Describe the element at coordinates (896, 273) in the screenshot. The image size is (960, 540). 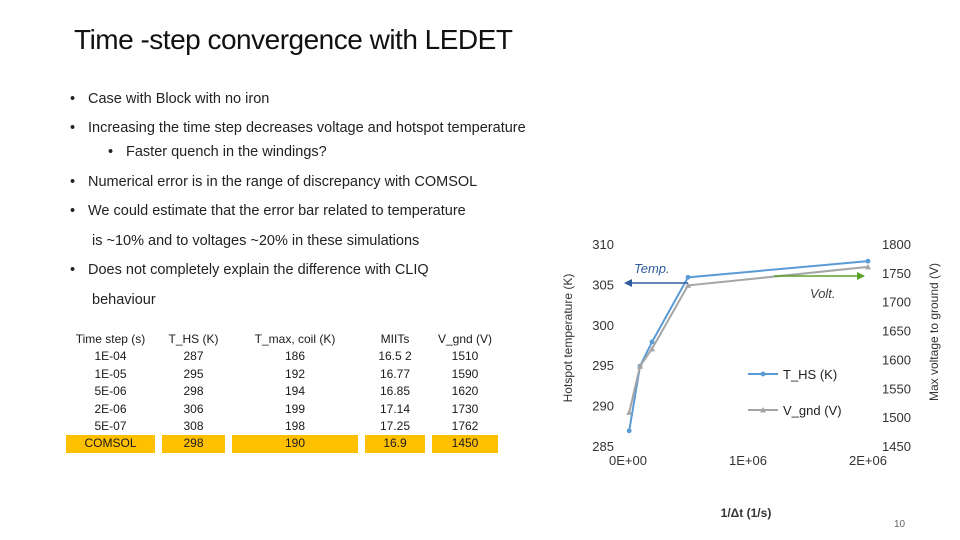
I see `y-right-tick-label: 1750` at that location.